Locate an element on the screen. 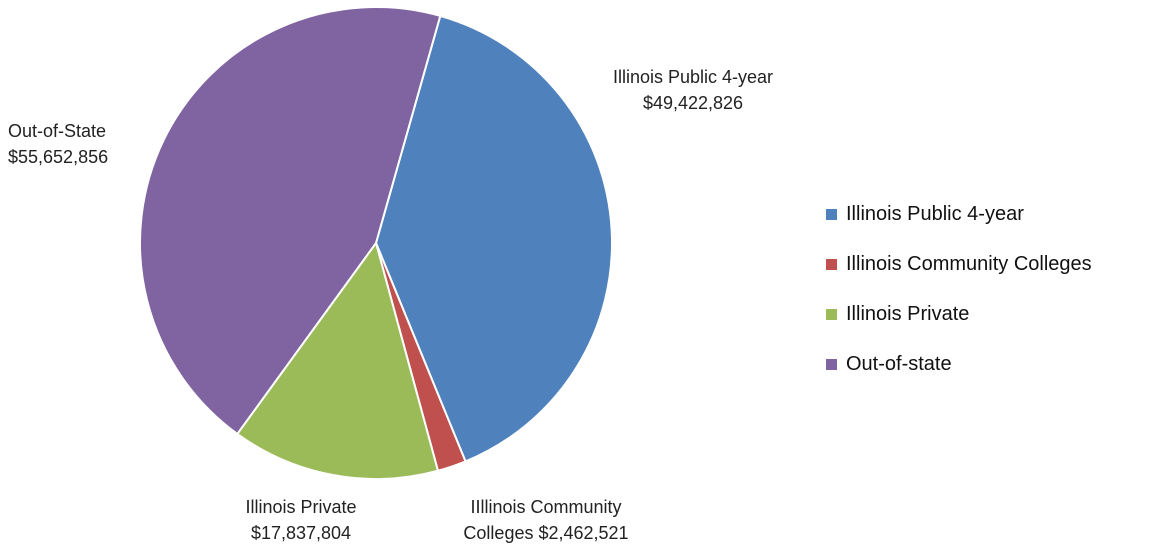  pie-slice-illinois-private is located at coordinates (337, 361).